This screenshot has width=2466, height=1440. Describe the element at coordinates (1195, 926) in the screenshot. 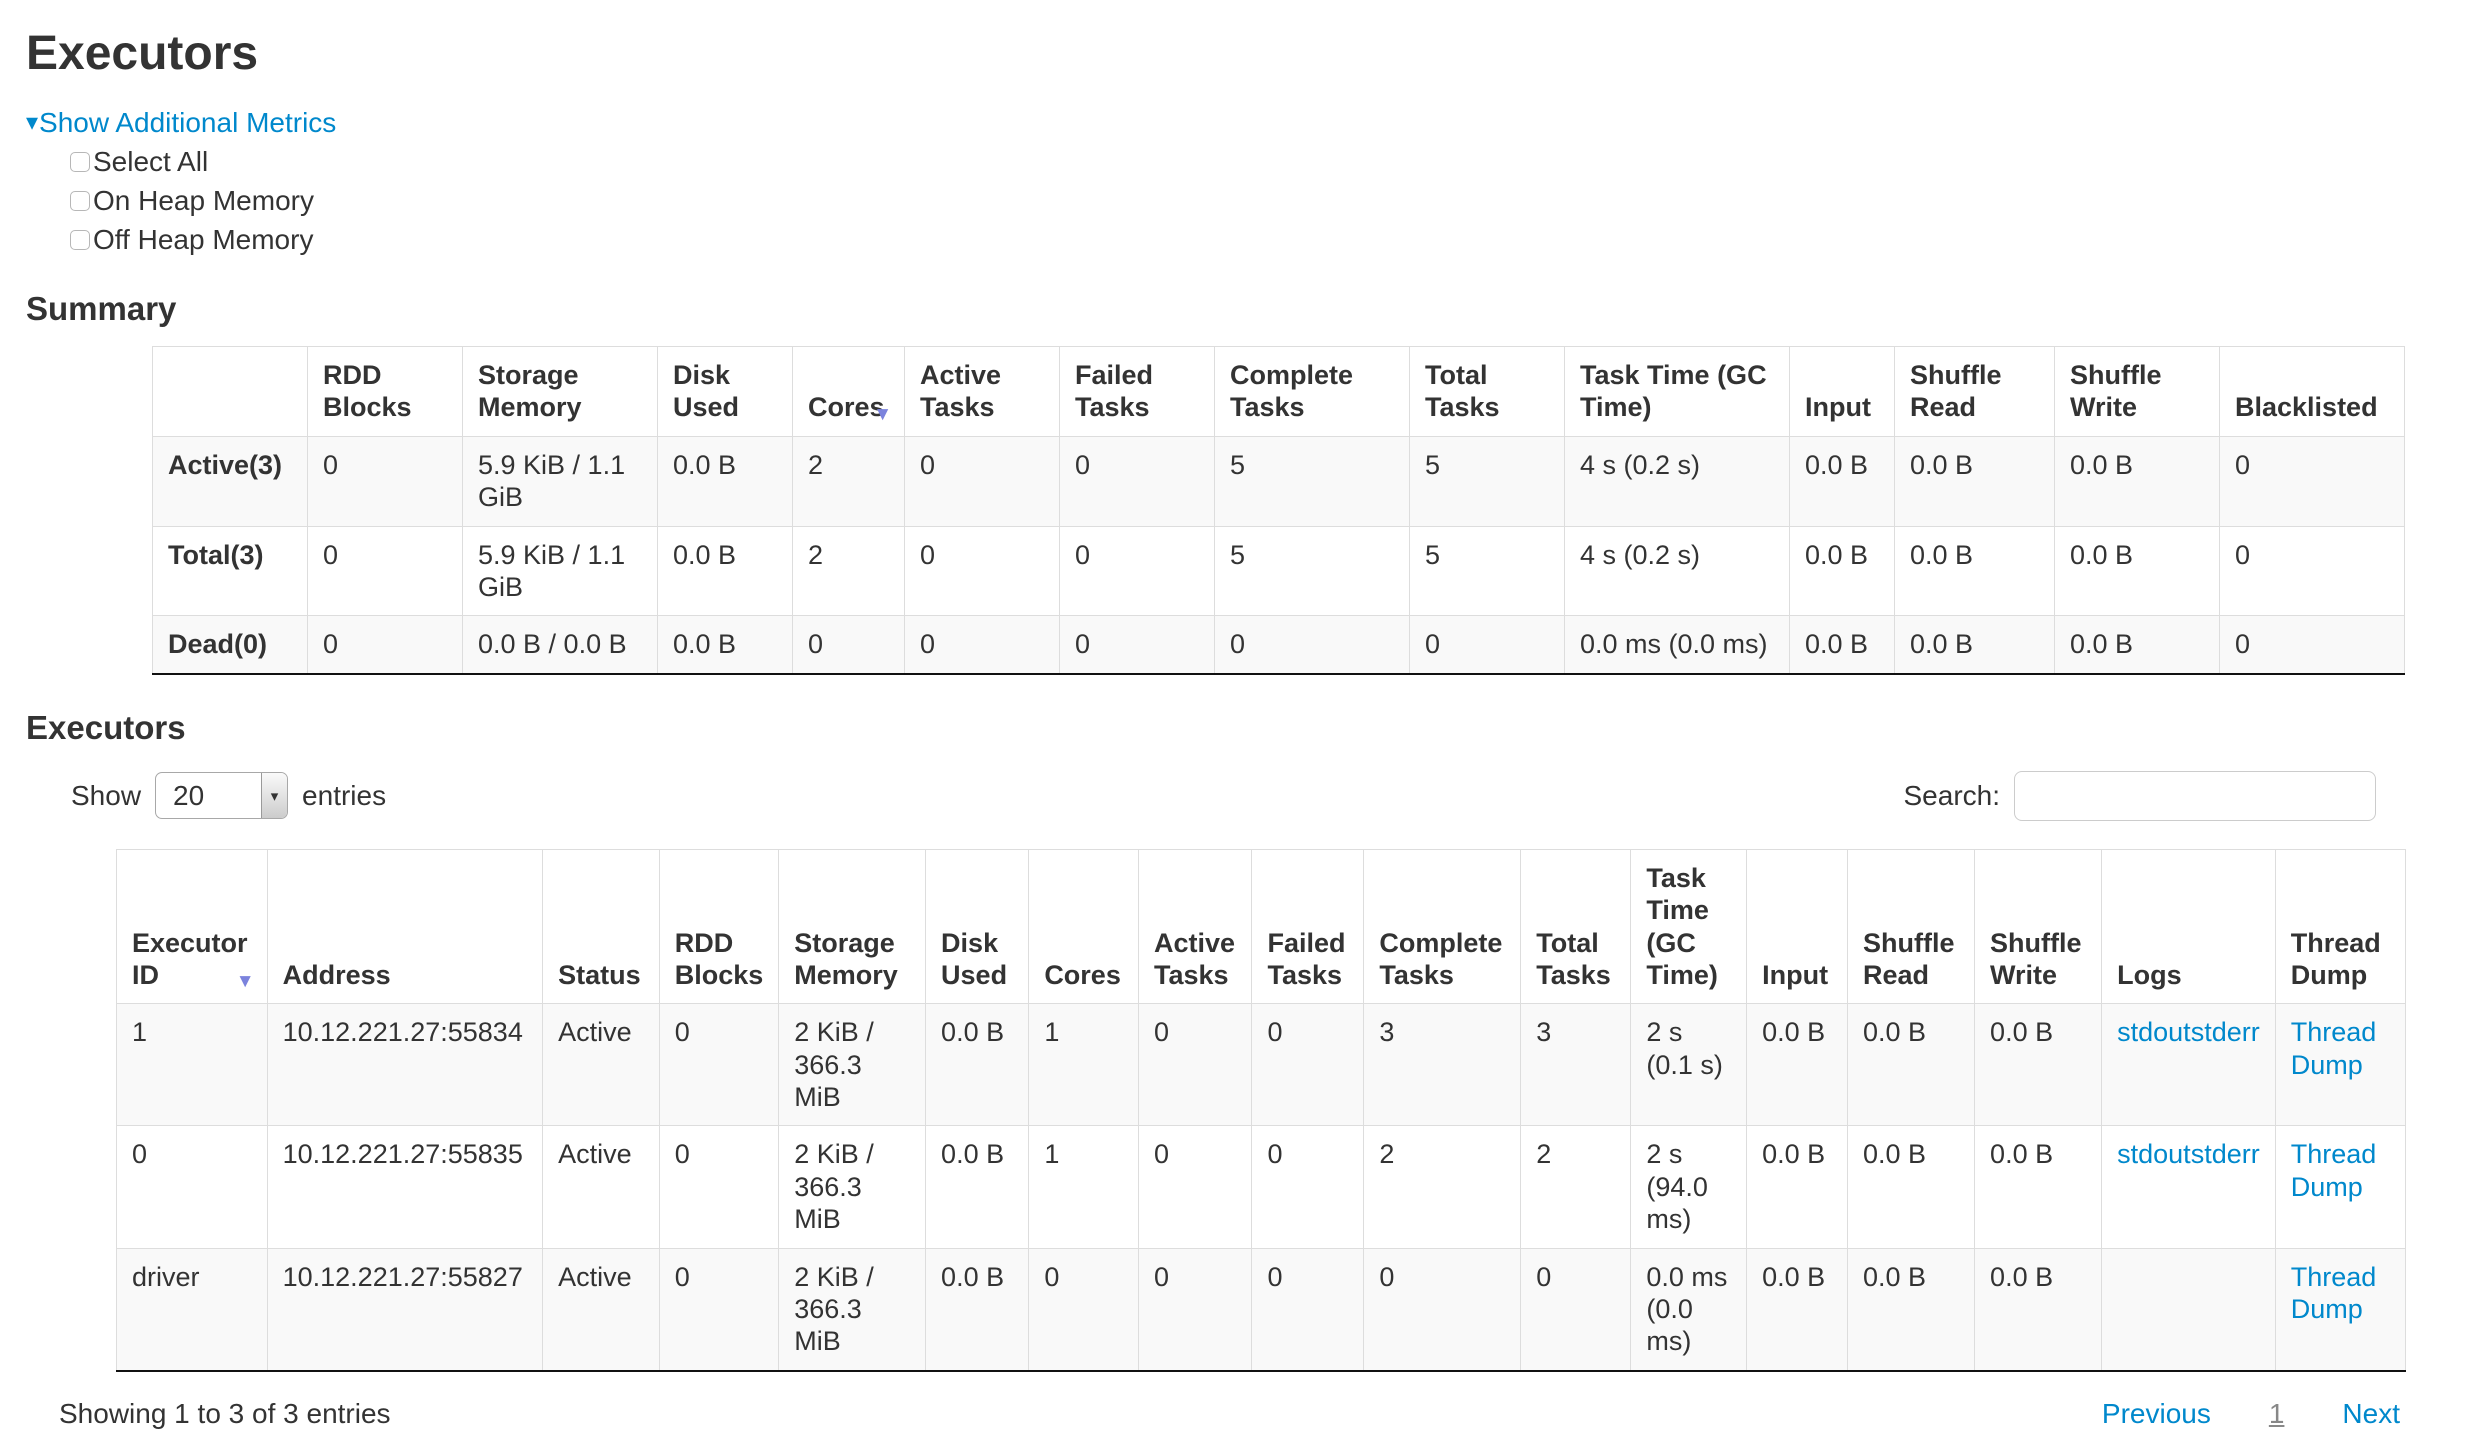

I see `executors-col-active-tasks: Active Tasks` at that location.